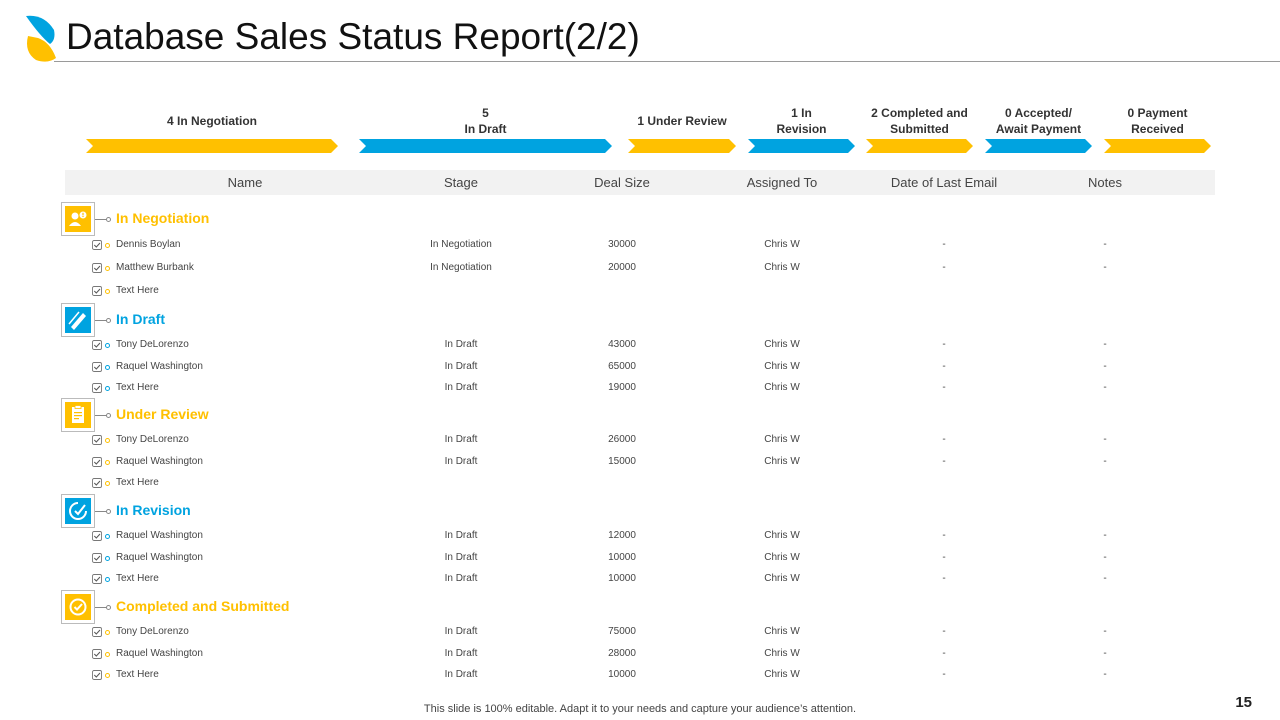 The height and width of the screenshot is (720, 1280). What do you see at coordinates (801, 121) in the screenshot?
I see `stage-label: 1 In Revision` at bounding box center [801, 121].